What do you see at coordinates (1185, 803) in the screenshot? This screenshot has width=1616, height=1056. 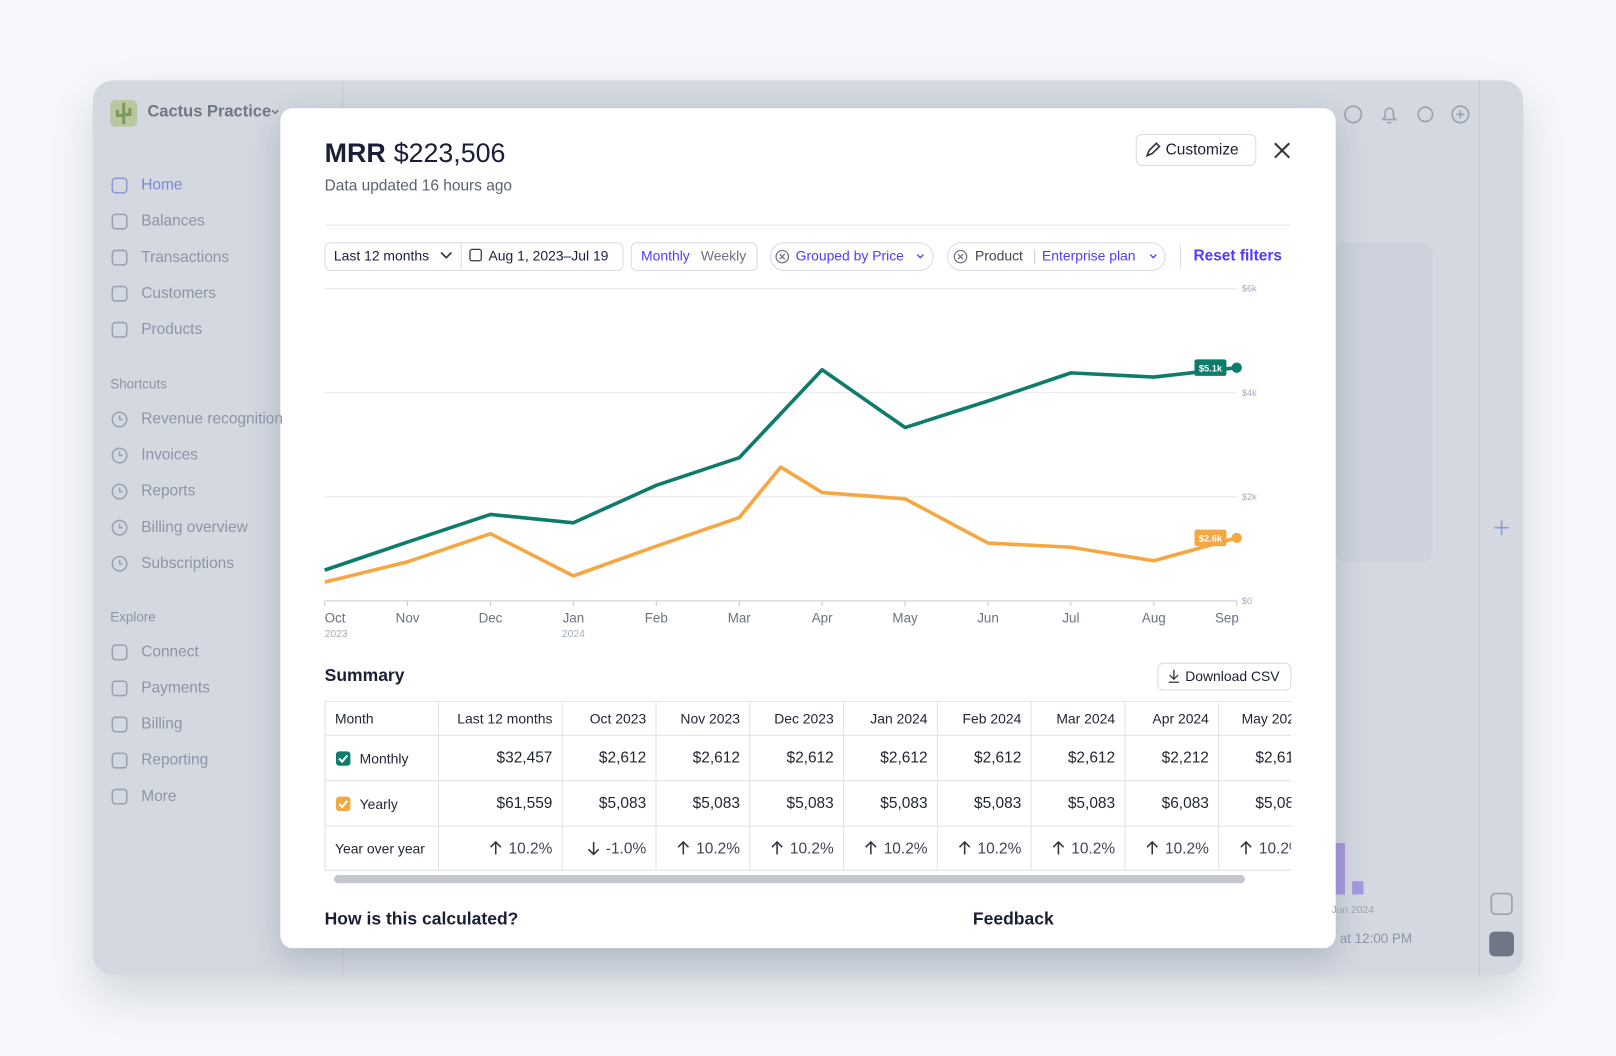 I see `value-cell-text: $6,083` at bounding box center [1185, 803].